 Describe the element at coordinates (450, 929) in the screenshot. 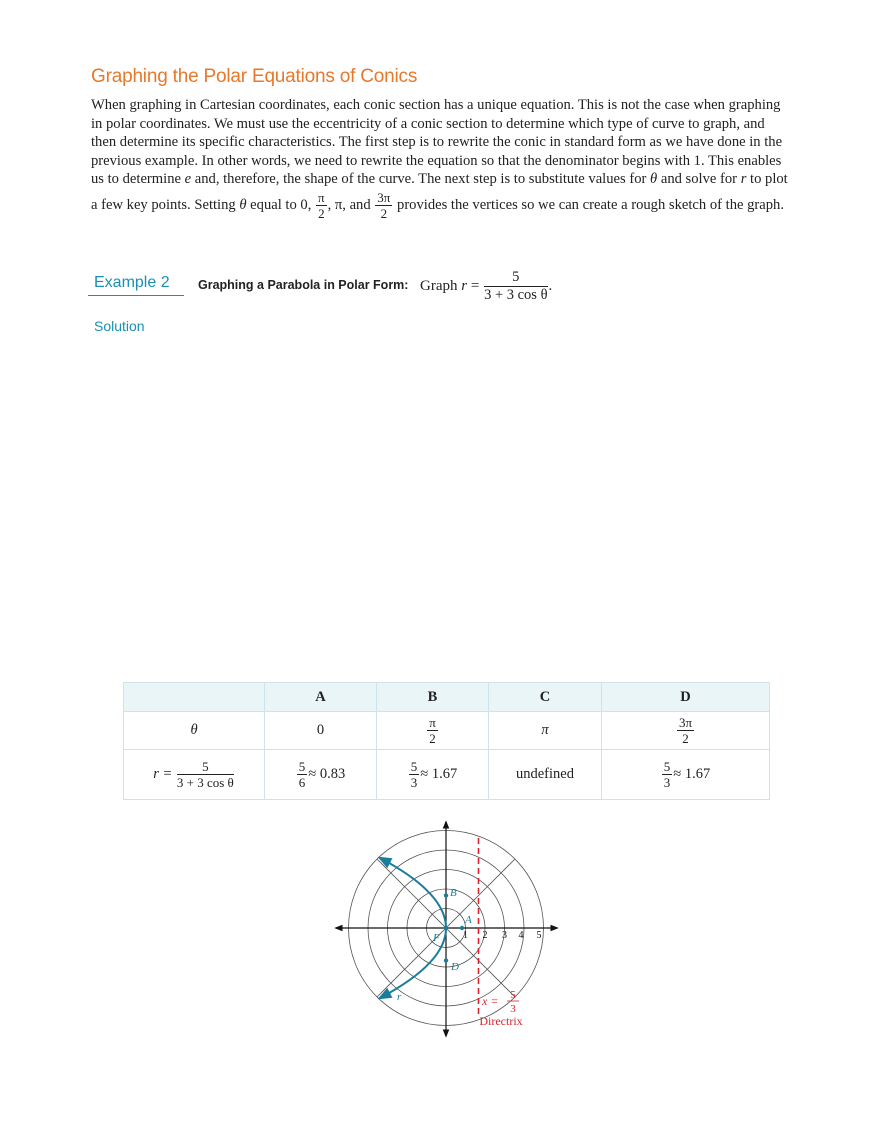

I see `polar-graph: 1 2 3 4 5 A B D F r x = 5 3 Directrix` at that location.